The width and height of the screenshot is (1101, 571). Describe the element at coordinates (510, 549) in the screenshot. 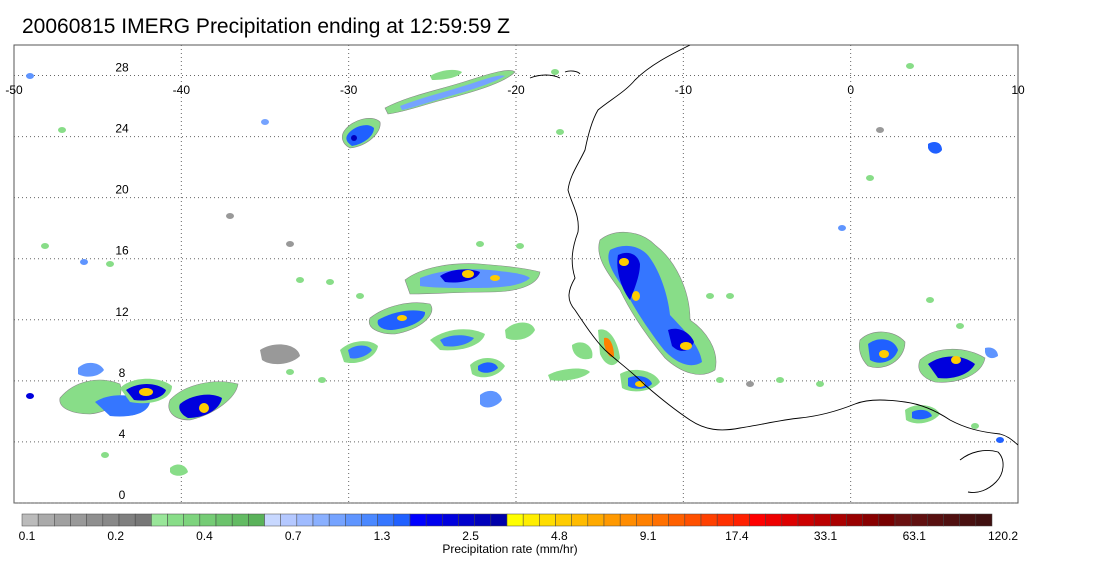

I see `colorbar-label: Precipitation rate (mm/hr)` at that location.